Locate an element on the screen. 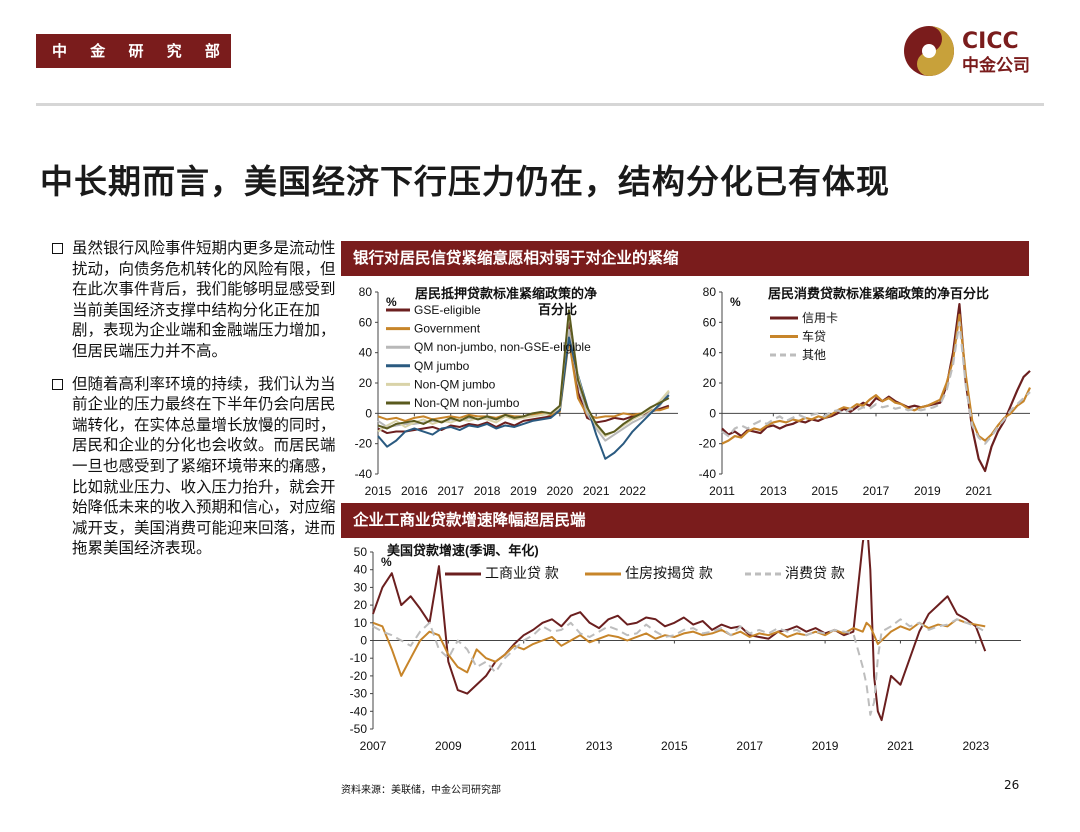 This screenshot has width=1080, height=832. cicc-logo: CICC 中金公司 is located at coordinates (967, 51).